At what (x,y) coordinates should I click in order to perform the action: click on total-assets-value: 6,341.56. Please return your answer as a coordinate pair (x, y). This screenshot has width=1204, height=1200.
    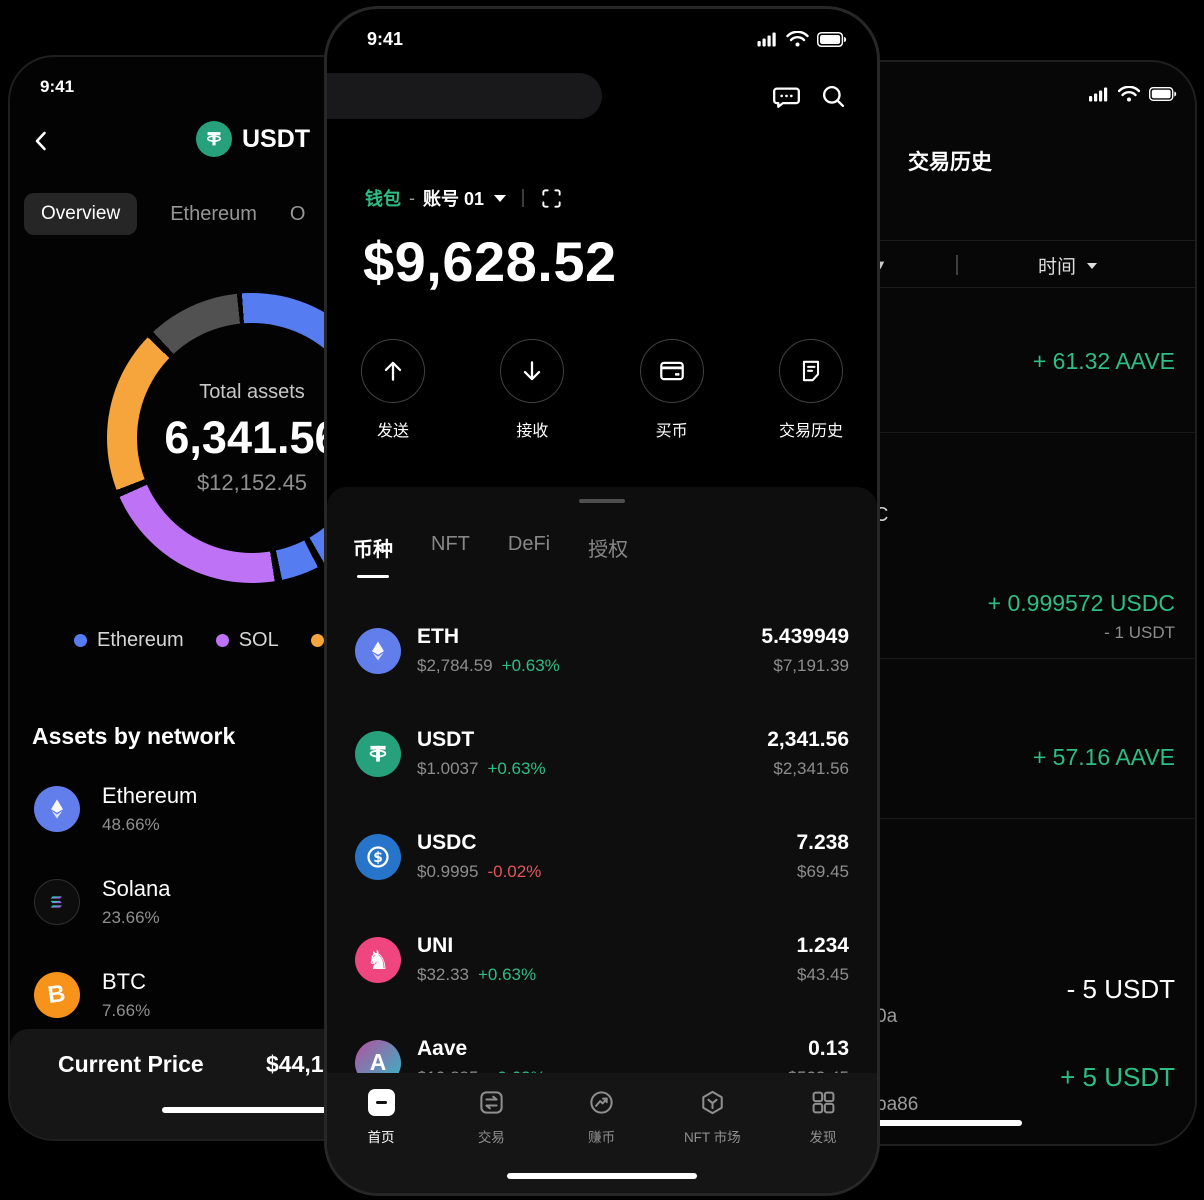
    Looking at the image, I should click on (252, 437).